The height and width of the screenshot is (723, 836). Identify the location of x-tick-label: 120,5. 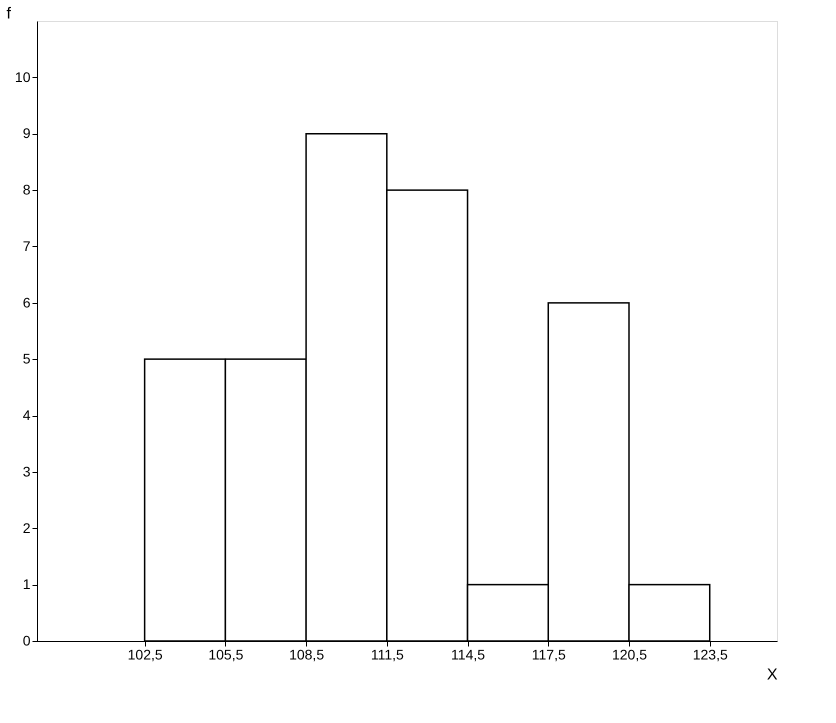
(630, 654).